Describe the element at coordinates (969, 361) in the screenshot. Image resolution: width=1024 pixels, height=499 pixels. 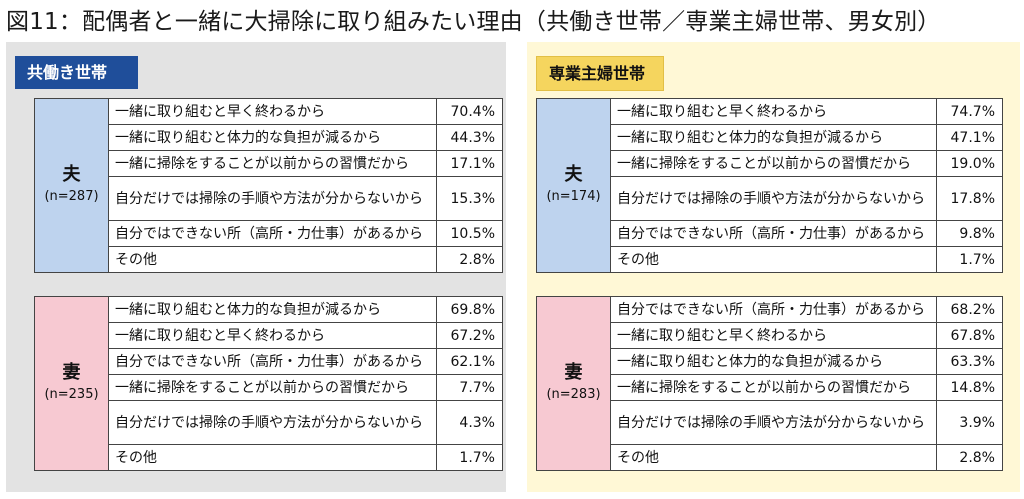
I see `percent-cell: 63.3%` at that location.